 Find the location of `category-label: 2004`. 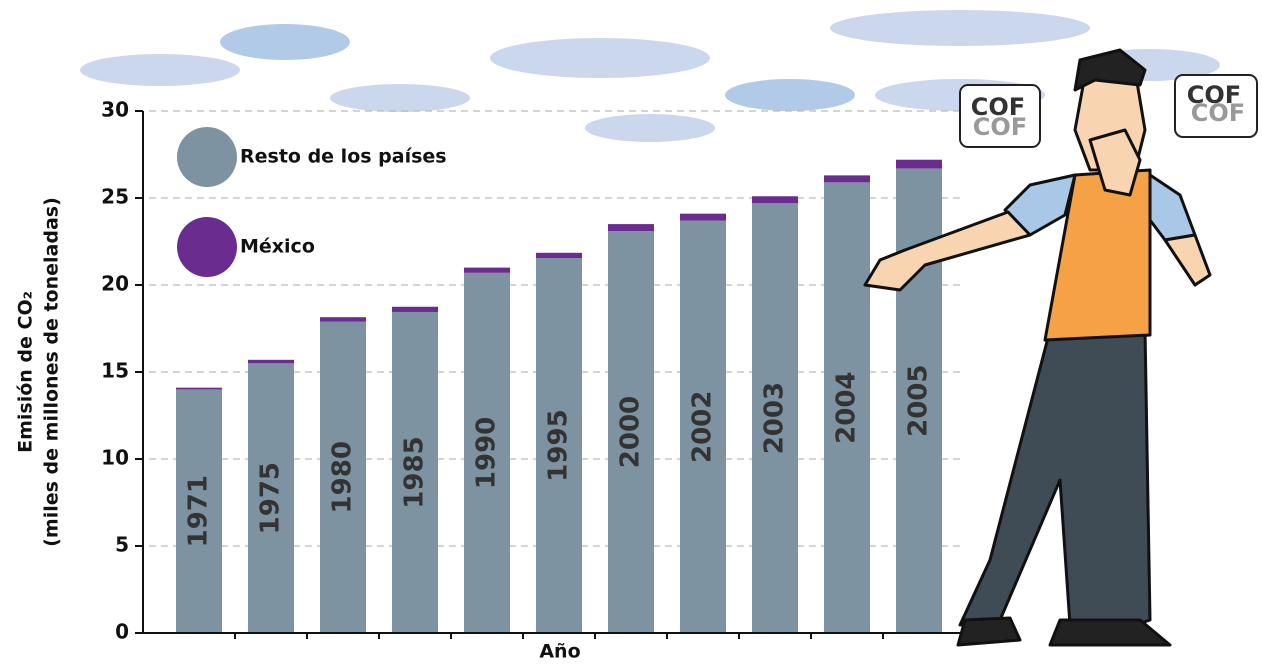

category-label: 2004 is located at coordinates (847, 407).